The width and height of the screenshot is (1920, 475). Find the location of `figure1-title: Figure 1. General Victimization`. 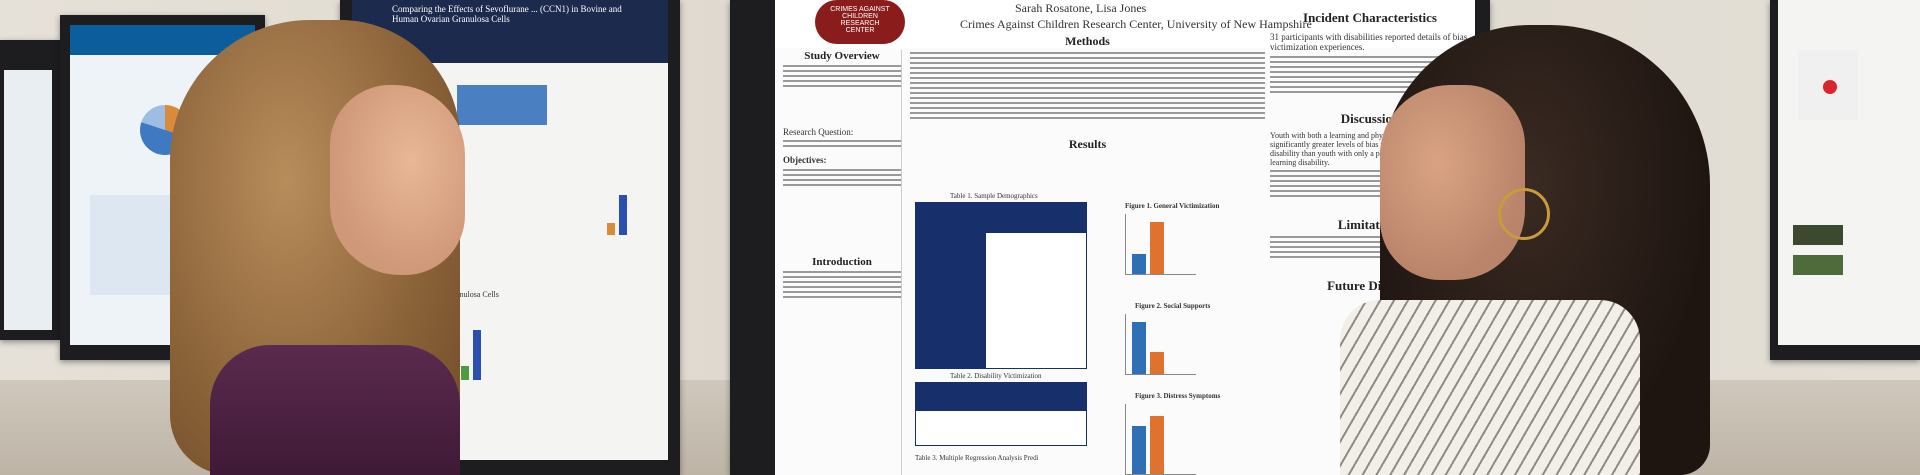

figure1-title: Figure 1. General Victimization is located at coordinates (1172, 206).